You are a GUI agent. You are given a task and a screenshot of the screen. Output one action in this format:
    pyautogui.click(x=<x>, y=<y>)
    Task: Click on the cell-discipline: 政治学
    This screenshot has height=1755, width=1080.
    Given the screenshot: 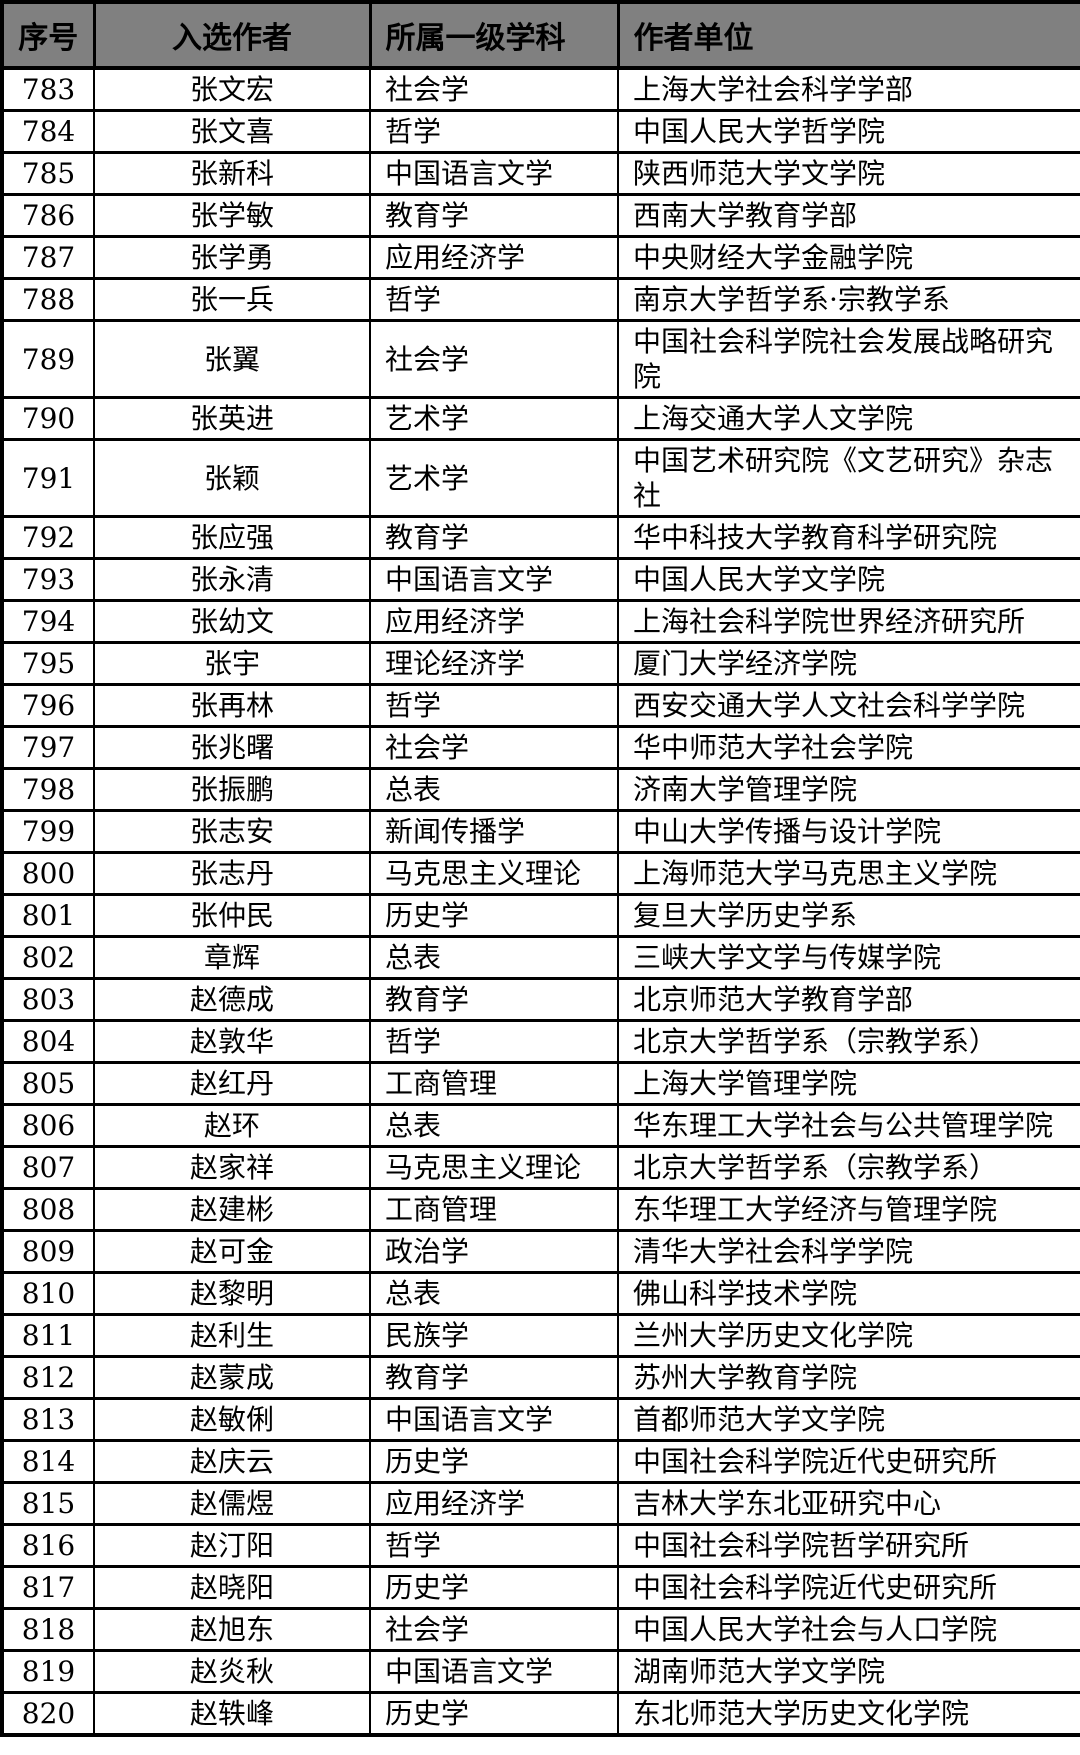 What is the action you would take?
    pyautogui.click(x=494, y=1251)
    